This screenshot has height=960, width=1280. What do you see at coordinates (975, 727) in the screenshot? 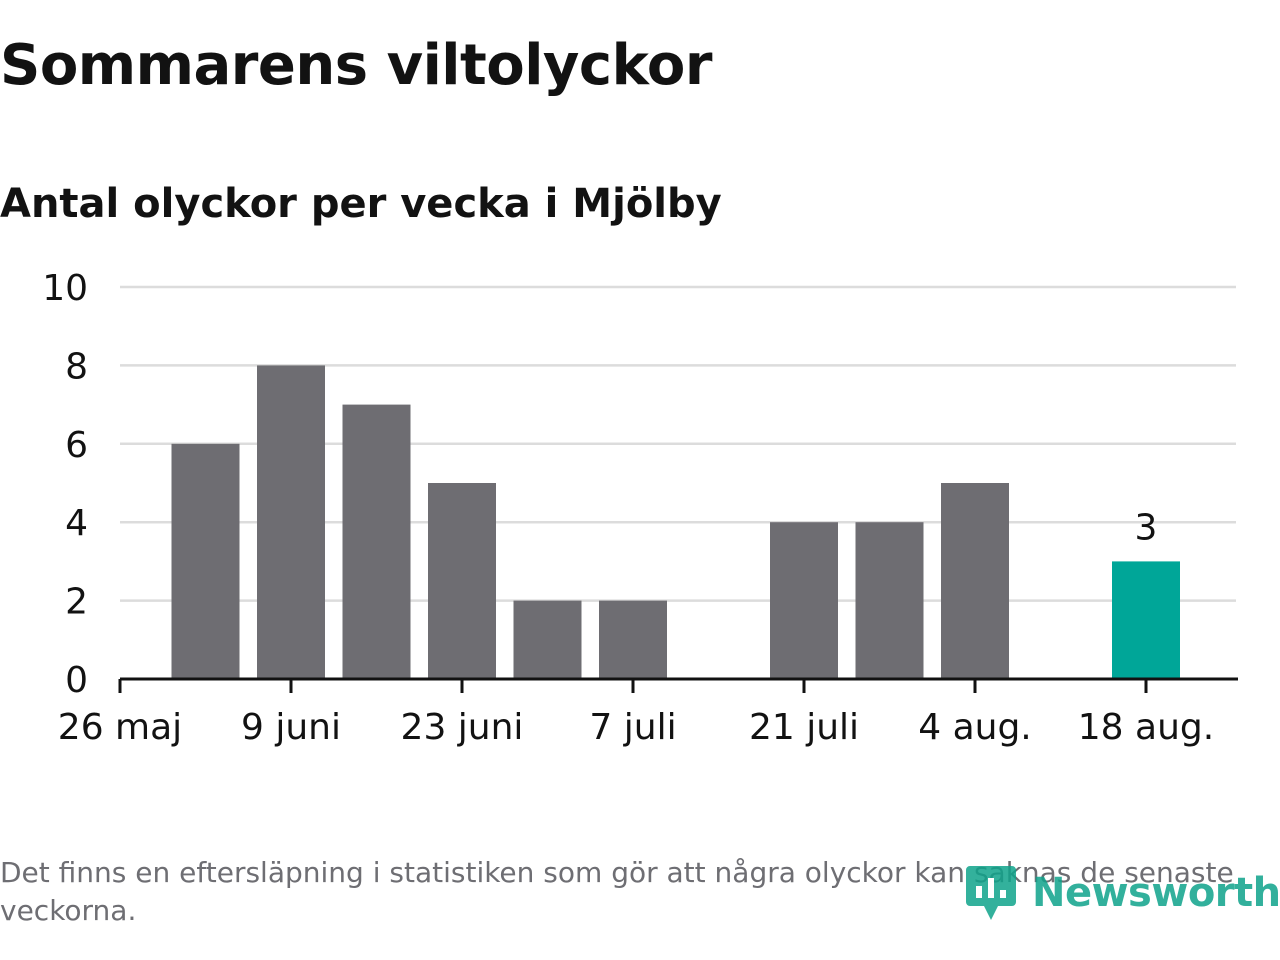
I see `x-tick-label: 4 aug.` at bounding box center [975, 727].